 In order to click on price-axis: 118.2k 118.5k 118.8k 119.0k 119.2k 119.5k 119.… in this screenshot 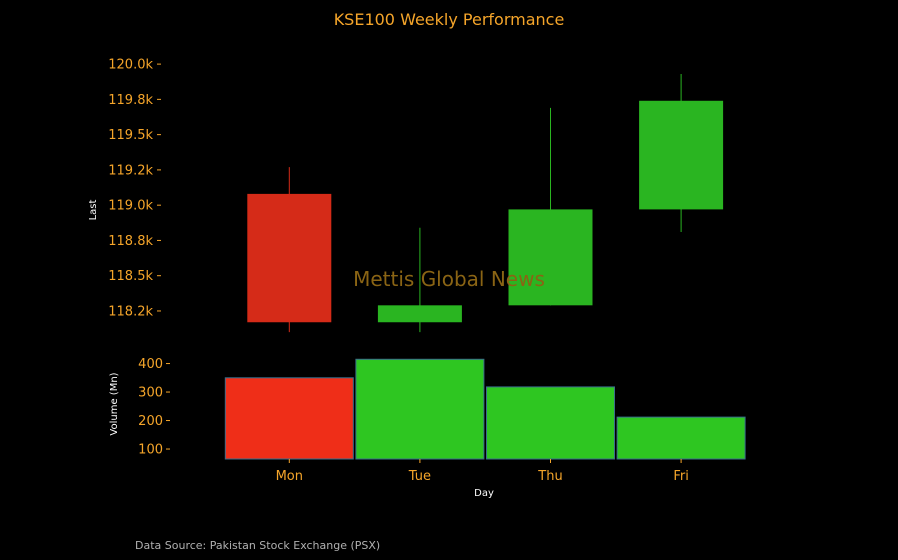, I will do `click(134, 188)`.